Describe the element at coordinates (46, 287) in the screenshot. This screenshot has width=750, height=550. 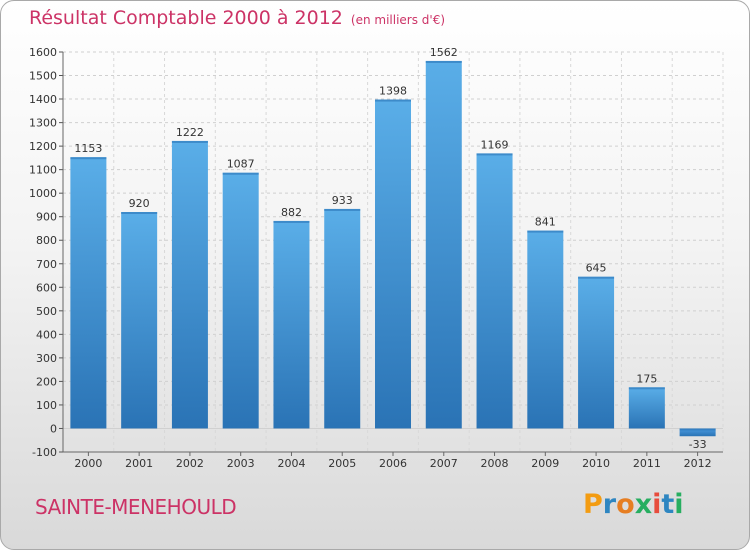
I see `y-tick-label: 600` at that location.